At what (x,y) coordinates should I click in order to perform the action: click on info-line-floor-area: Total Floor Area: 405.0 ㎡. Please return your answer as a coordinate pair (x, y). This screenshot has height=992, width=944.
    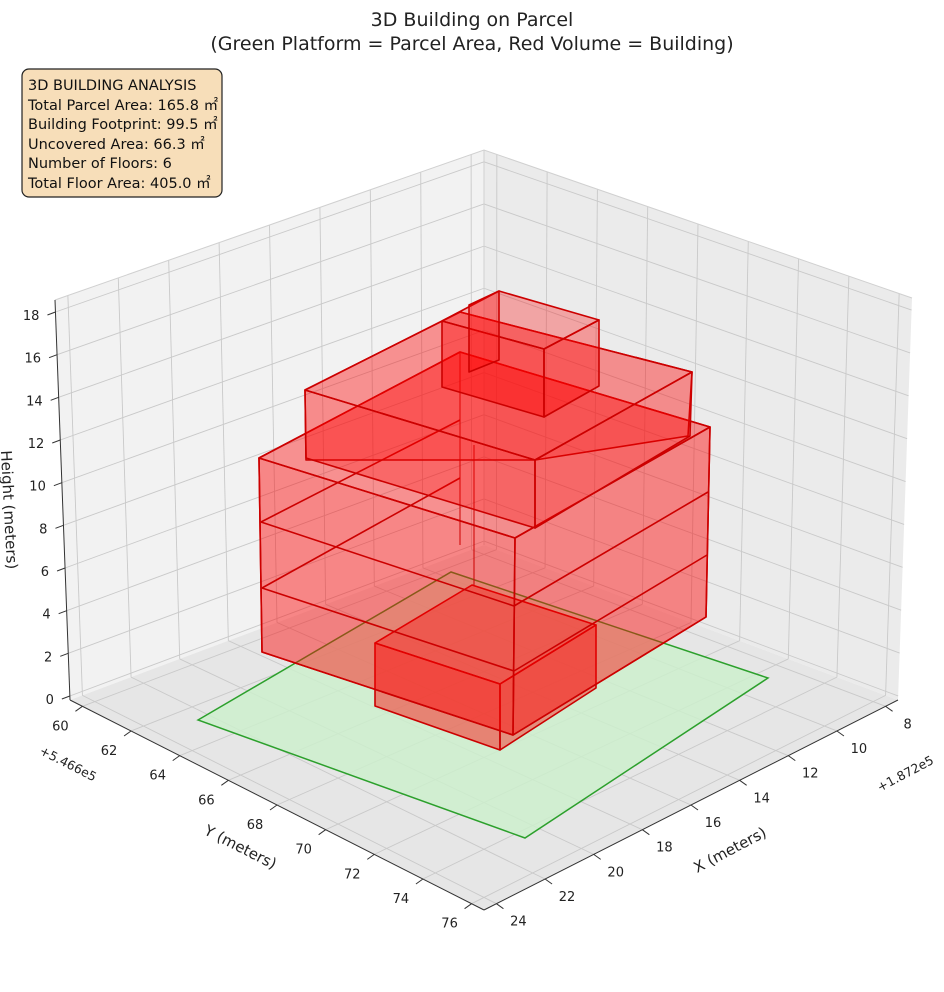
    Looking at the image, I should click on (119, 183).